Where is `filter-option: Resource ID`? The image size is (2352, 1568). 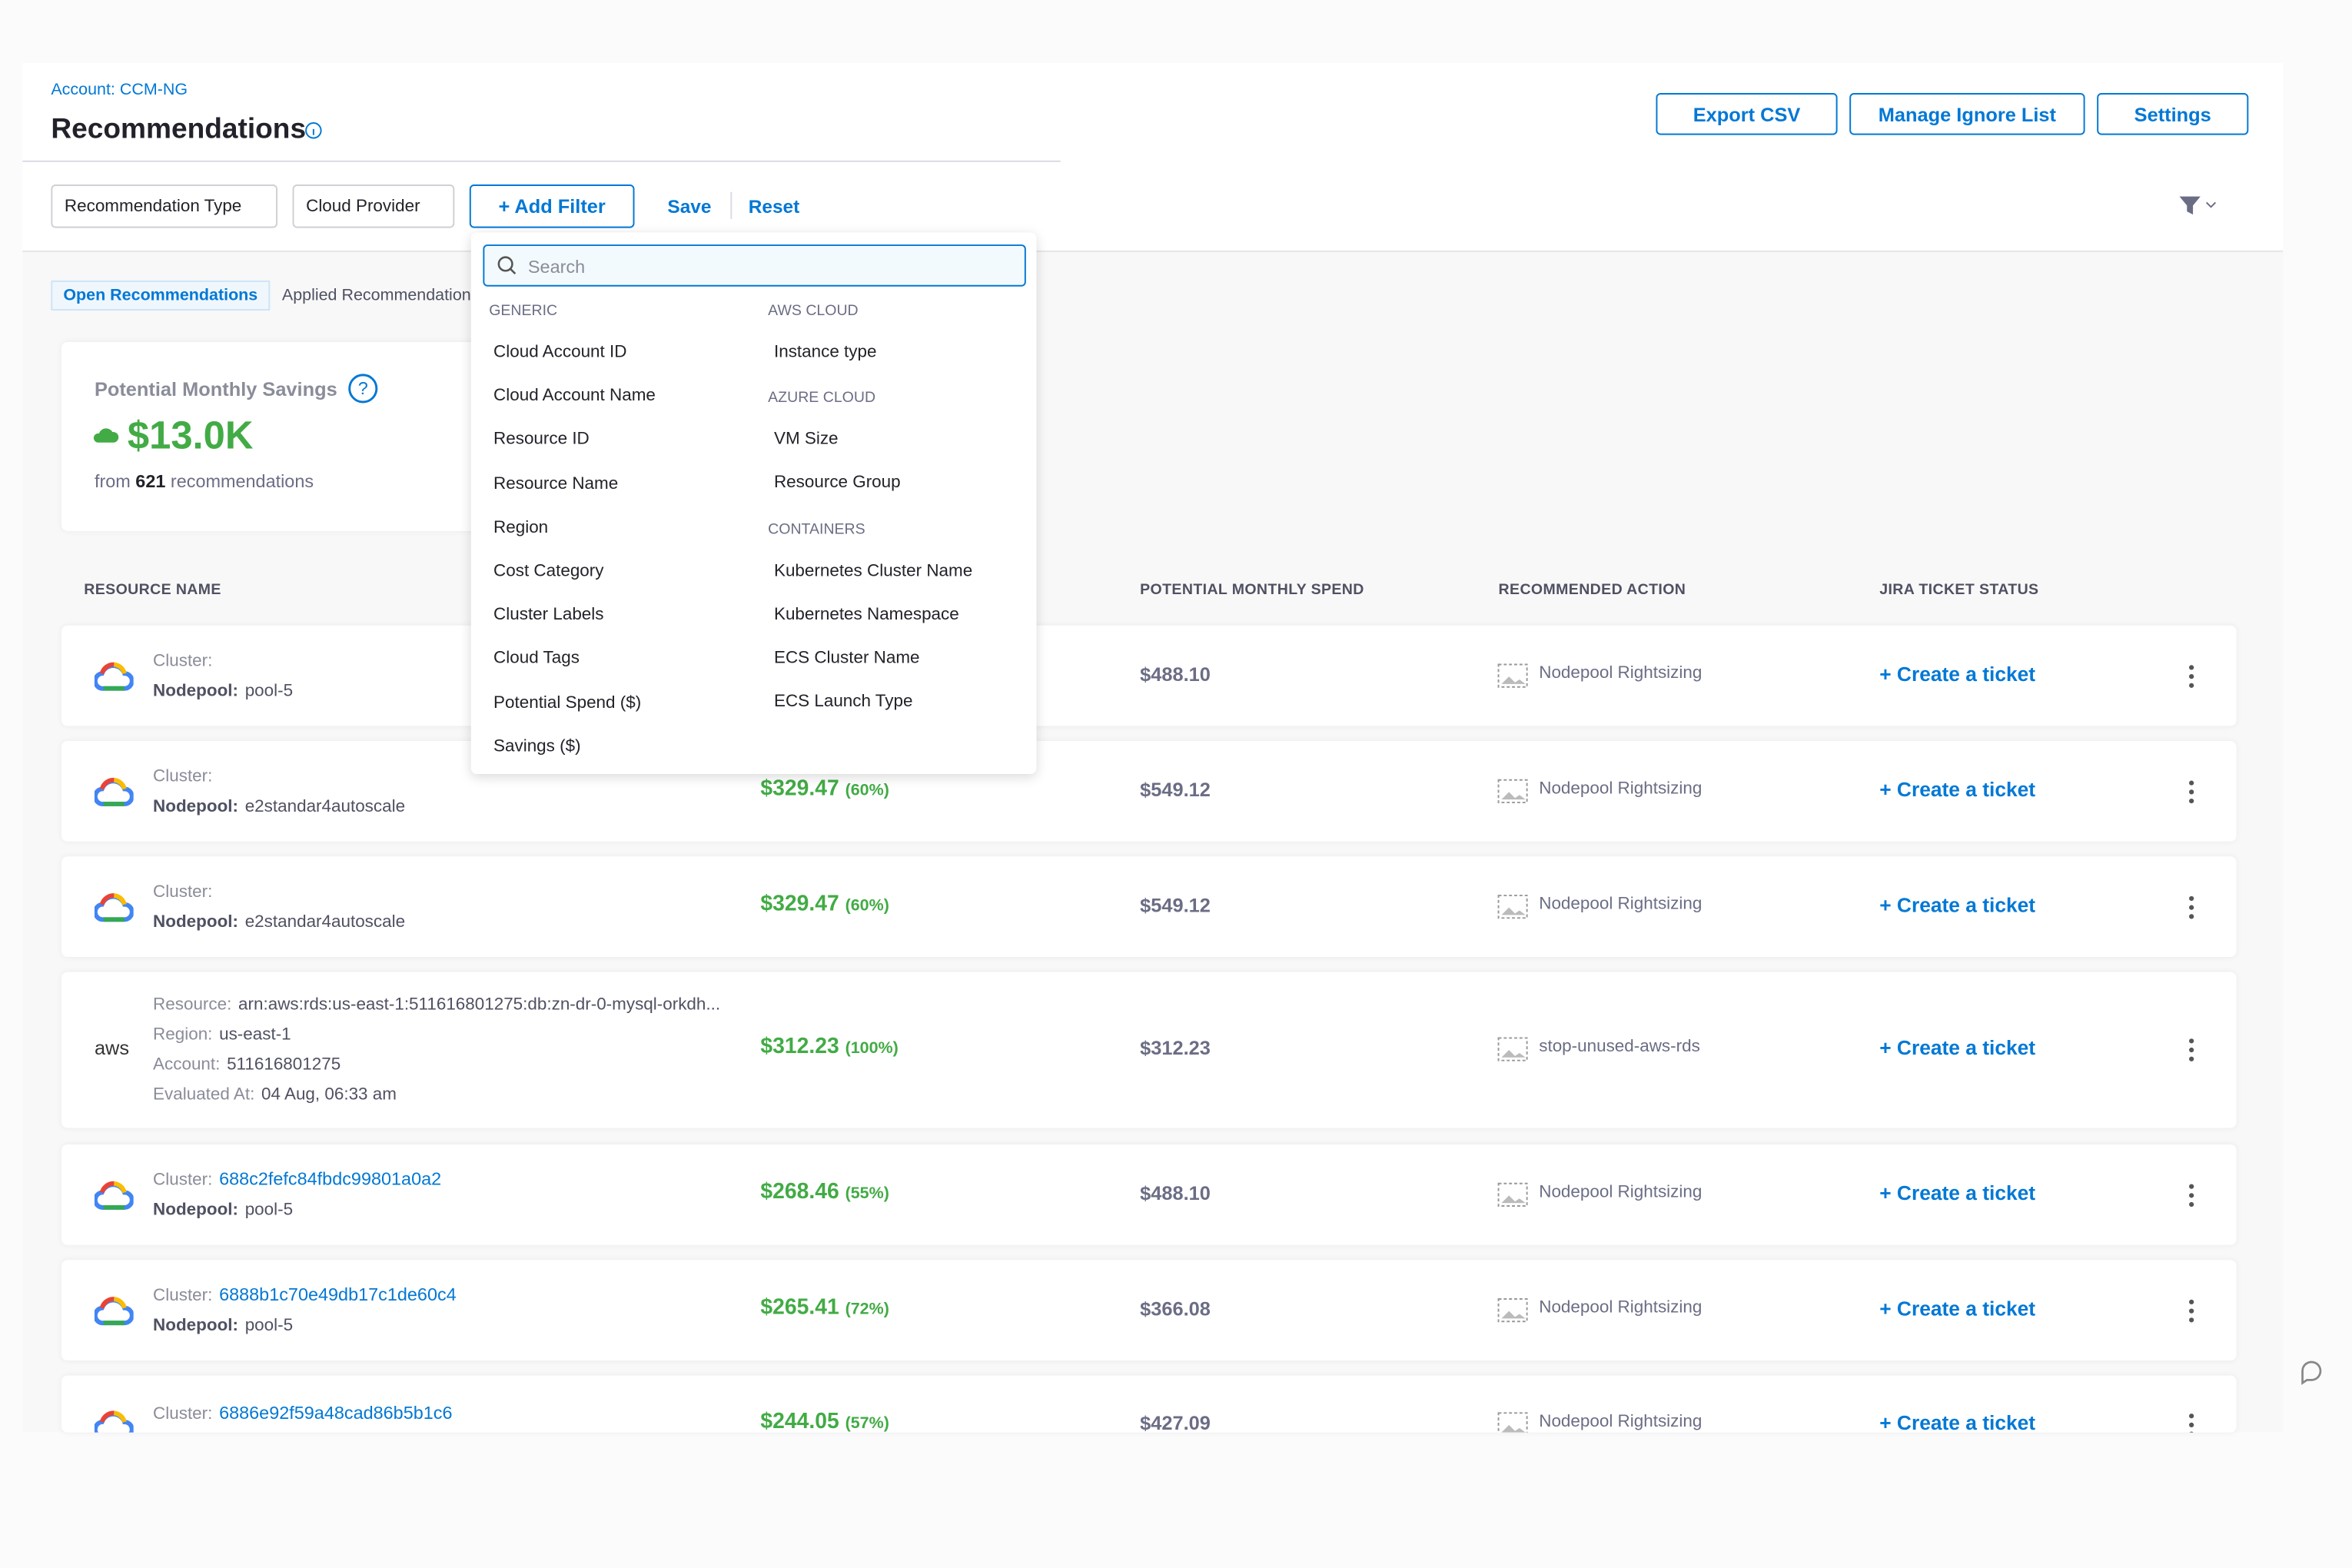 filter-option: Resource ID is located at coordinates (541, 440).